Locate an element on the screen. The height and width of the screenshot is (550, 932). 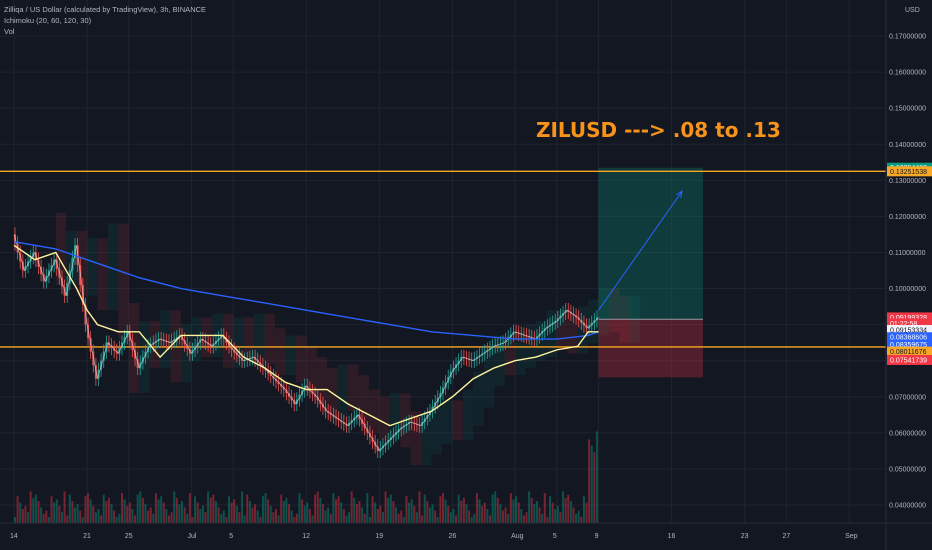
position-stop-zone is located at coordinates (650, 348).